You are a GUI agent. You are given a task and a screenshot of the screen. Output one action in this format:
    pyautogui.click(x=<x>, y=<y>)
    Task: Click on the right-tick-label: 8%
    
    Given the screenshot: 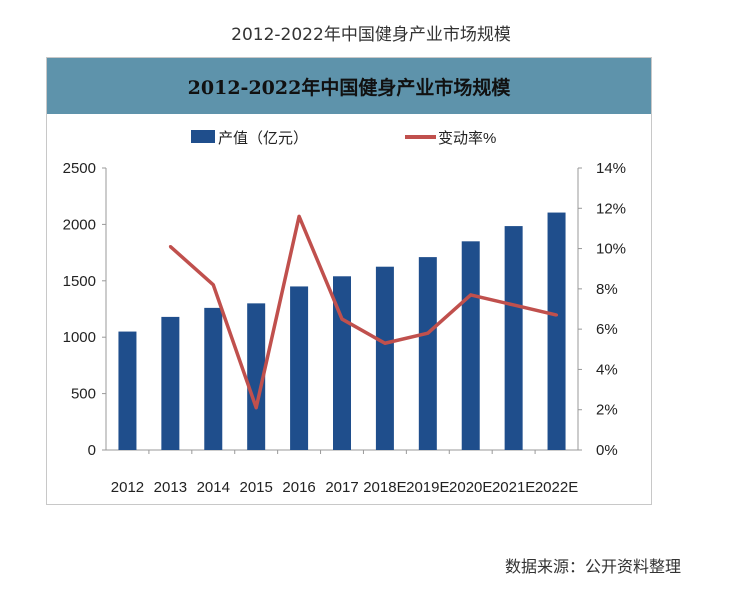 What is the action you would take?
    pyautogui.click(x=607, y=289)
    